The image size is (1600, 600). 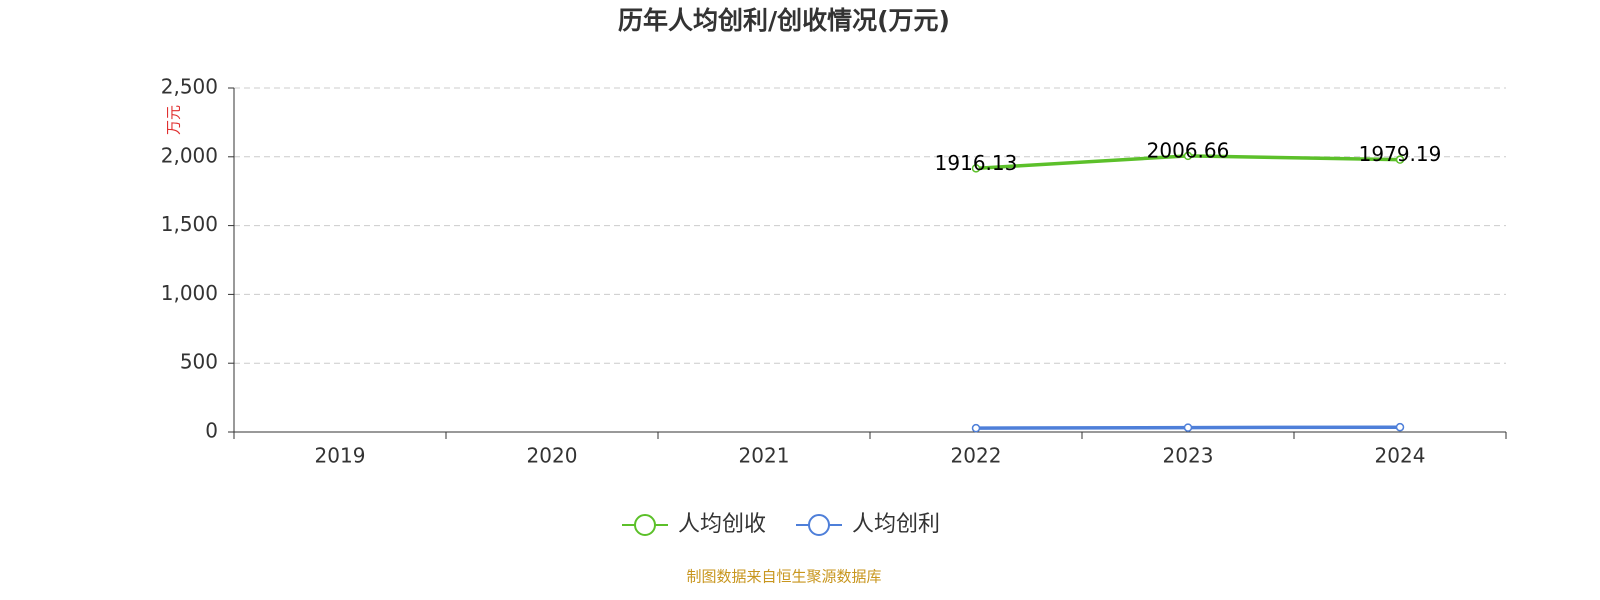 I want to click on y-tick-label: 0, so click(x=211, y=431).